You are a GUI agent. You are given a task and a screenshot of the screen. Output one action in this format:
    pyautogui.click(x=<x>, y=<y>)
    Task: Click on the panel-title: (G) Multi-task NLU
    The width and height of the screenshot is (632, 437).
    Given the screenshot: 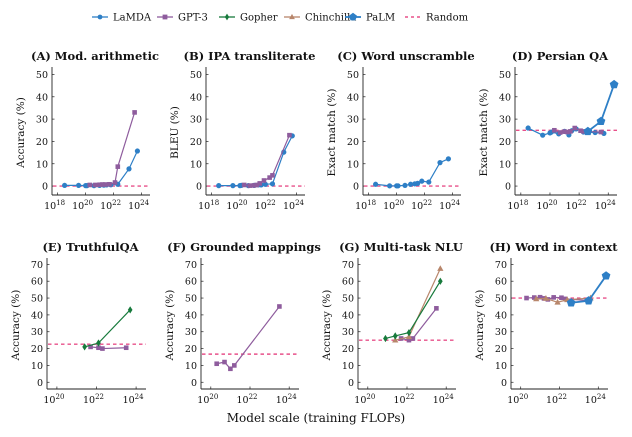 What is the action you would take?
    pyautogui.click(x=401, y=247)
    